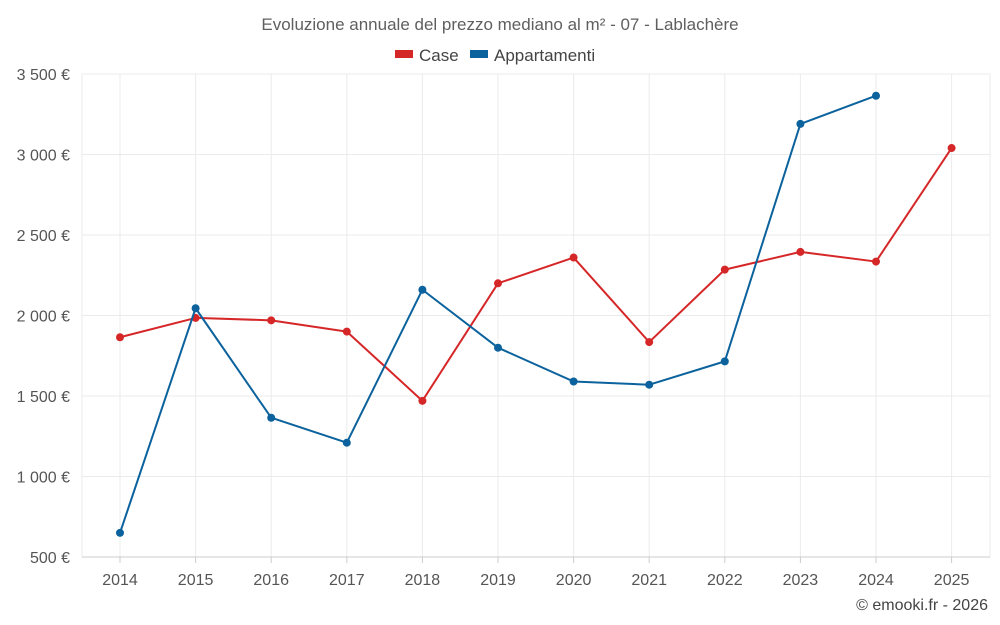 The width and height of the screenshot is (1000, 625). What do you see at coordinates (725, 580) in the screenshot?
I see `x-tick-label: 2022` at bounding box center [725, 580].